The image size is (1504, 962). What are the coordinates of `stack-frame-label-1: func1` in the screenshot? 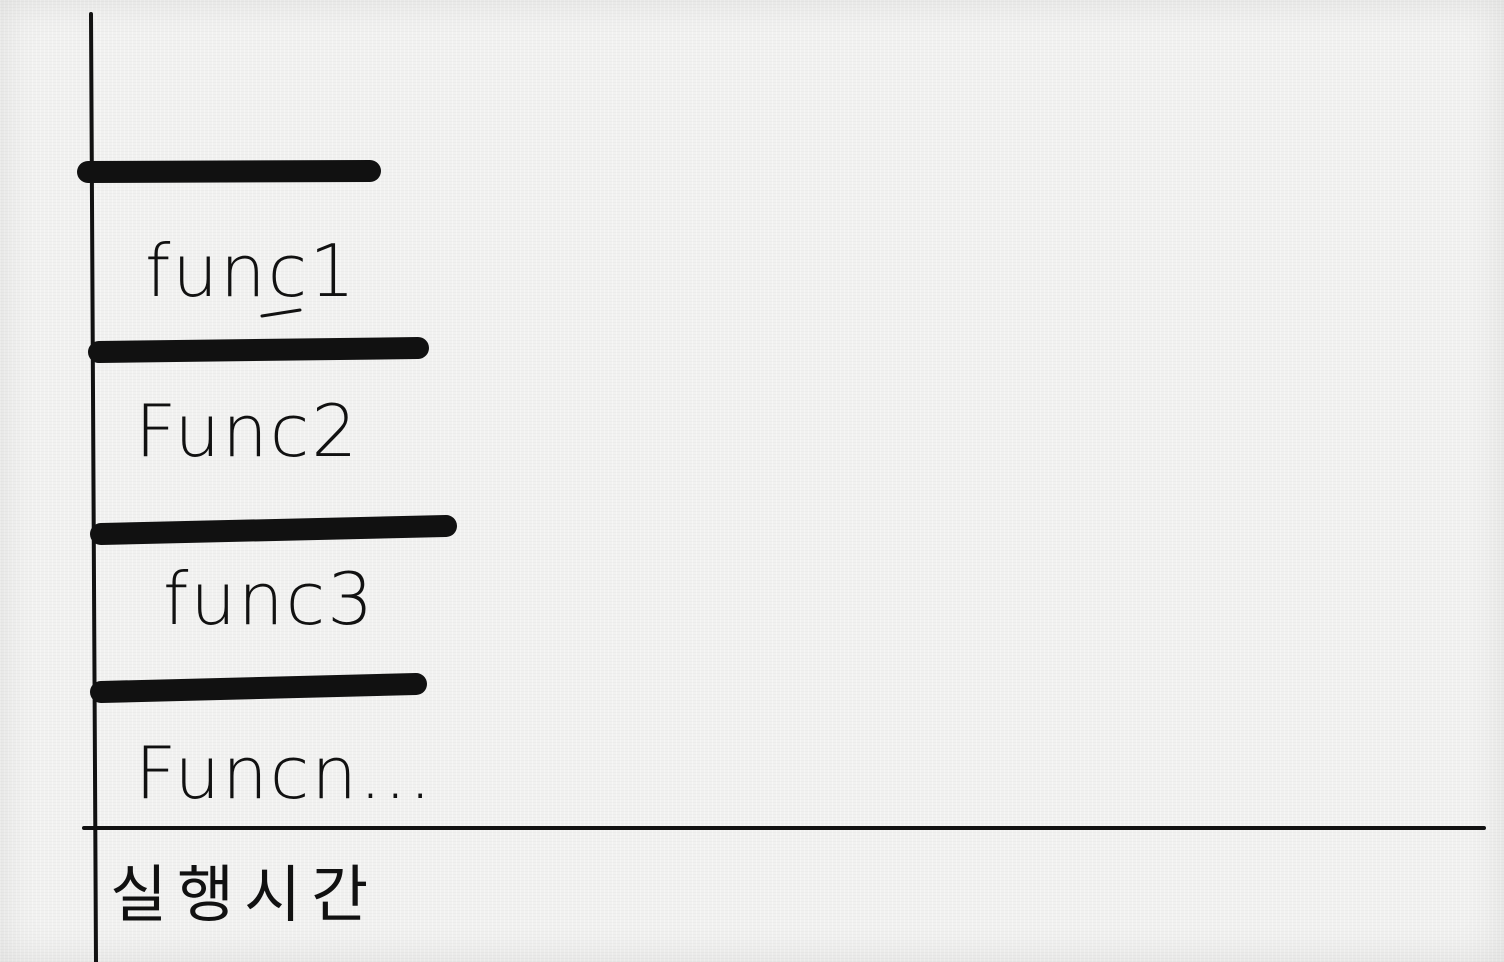 It's located at (251, 271).